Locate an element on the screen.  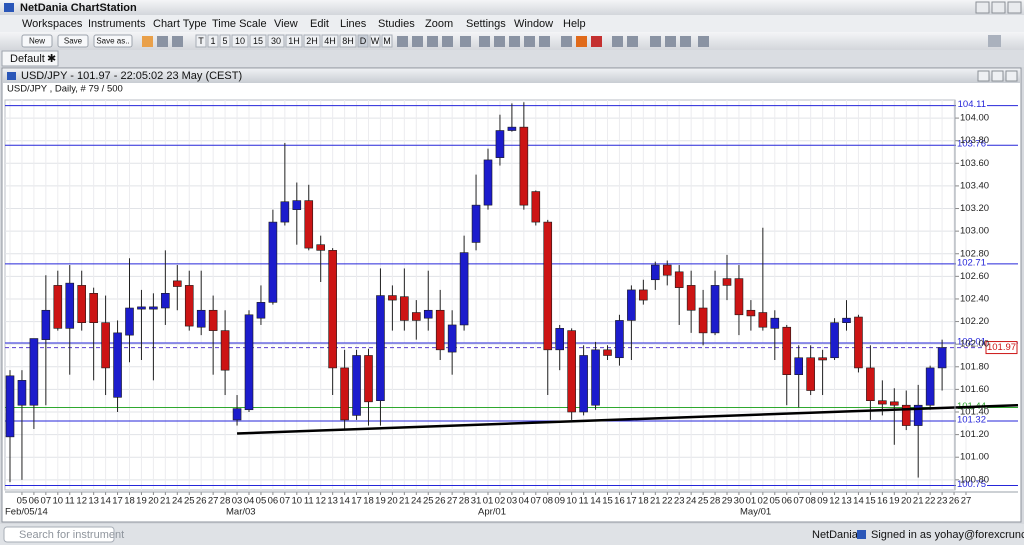
window-controls is located at coordinates (998, 7).